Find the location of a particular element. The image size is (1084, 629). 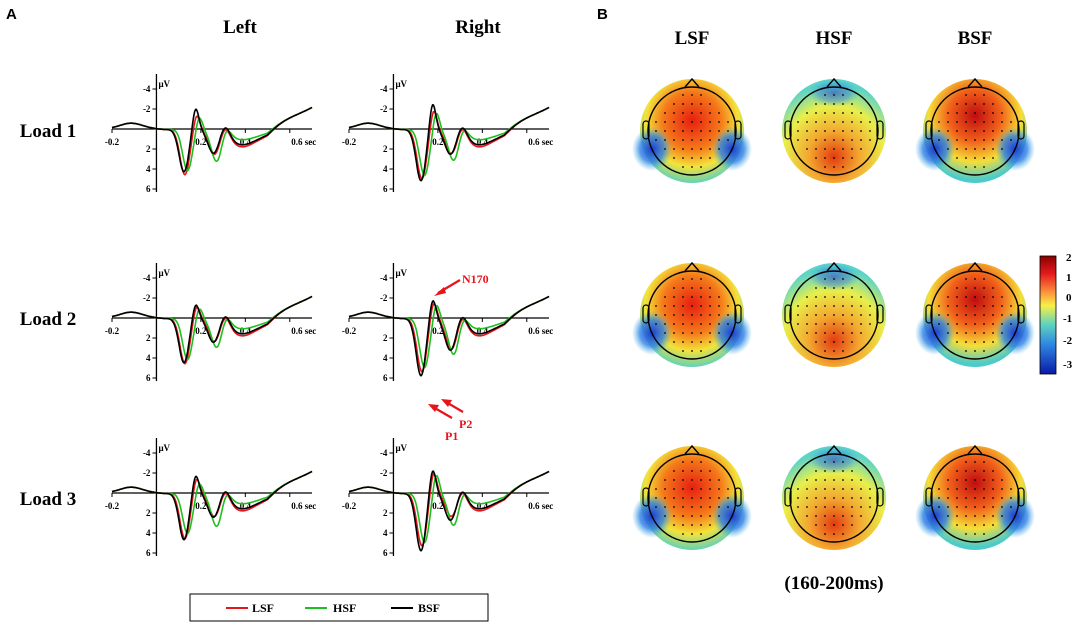

y-tick-label: 4 is located at coordinates (148, 533).